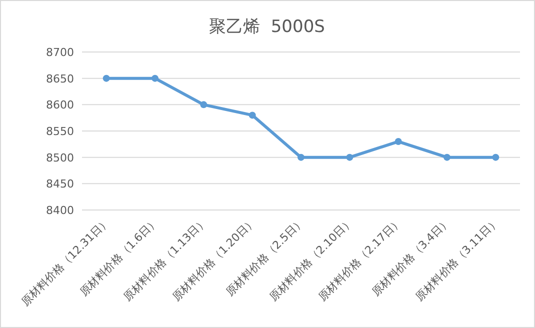  Describe the element at coordinates (60, 105) in the screenshot. I see `y-tick-label: 8600` at that location.